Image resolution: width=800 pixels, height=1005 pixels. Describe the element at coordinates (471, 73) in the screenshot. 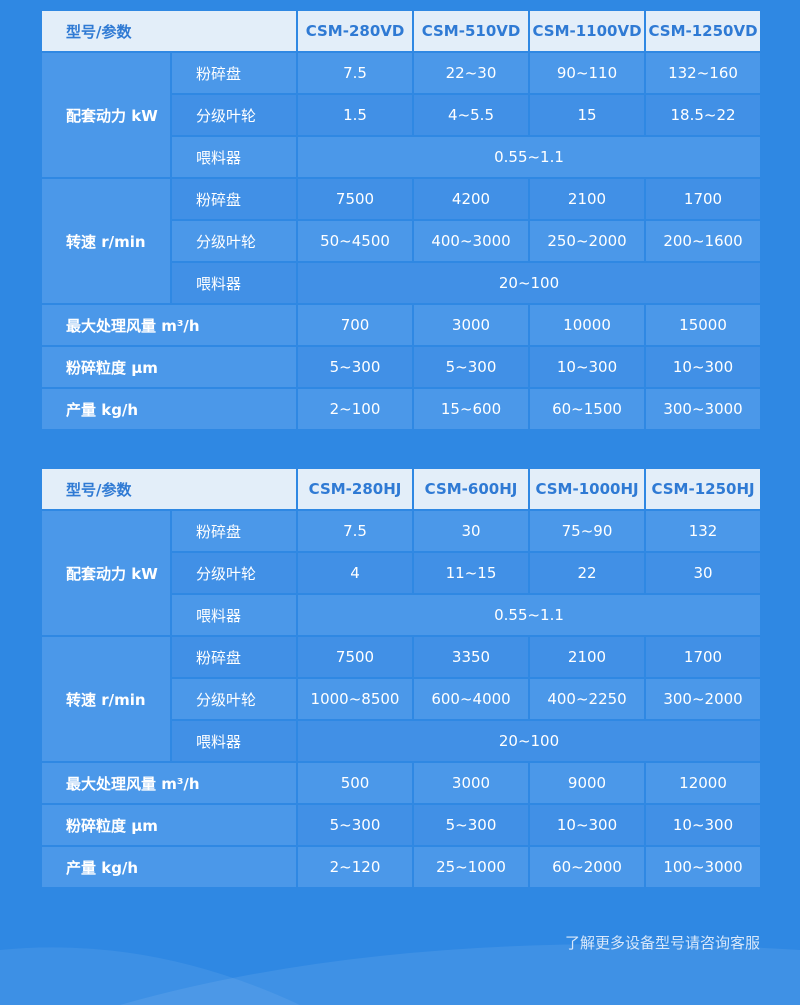

I see `value-cell: 22~30` at that location.